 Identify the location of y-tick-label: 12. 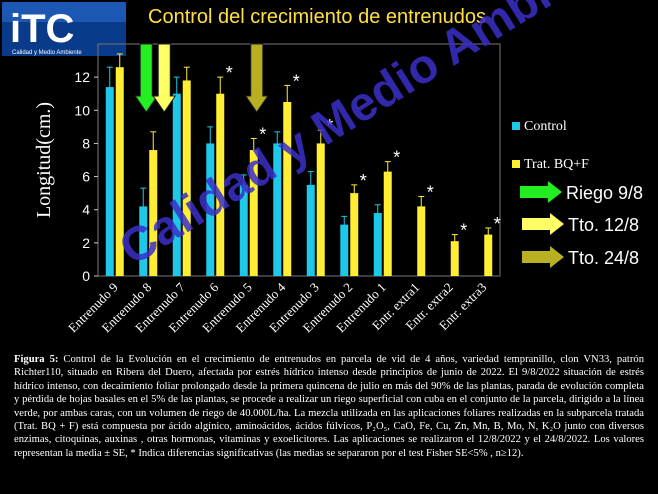
(82, 77).